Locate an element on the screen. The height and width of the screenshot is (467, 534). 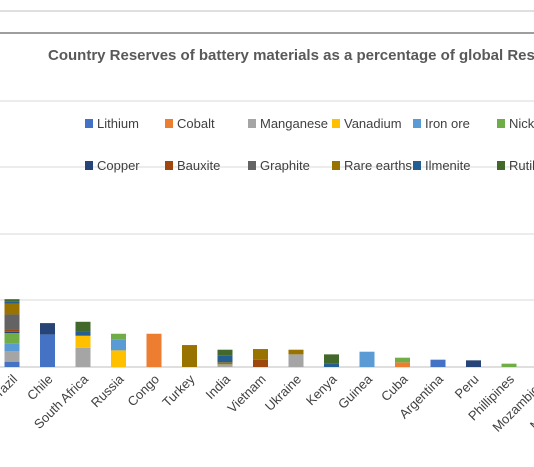
legend-label: Nickel is located at coordinates (521, 123).